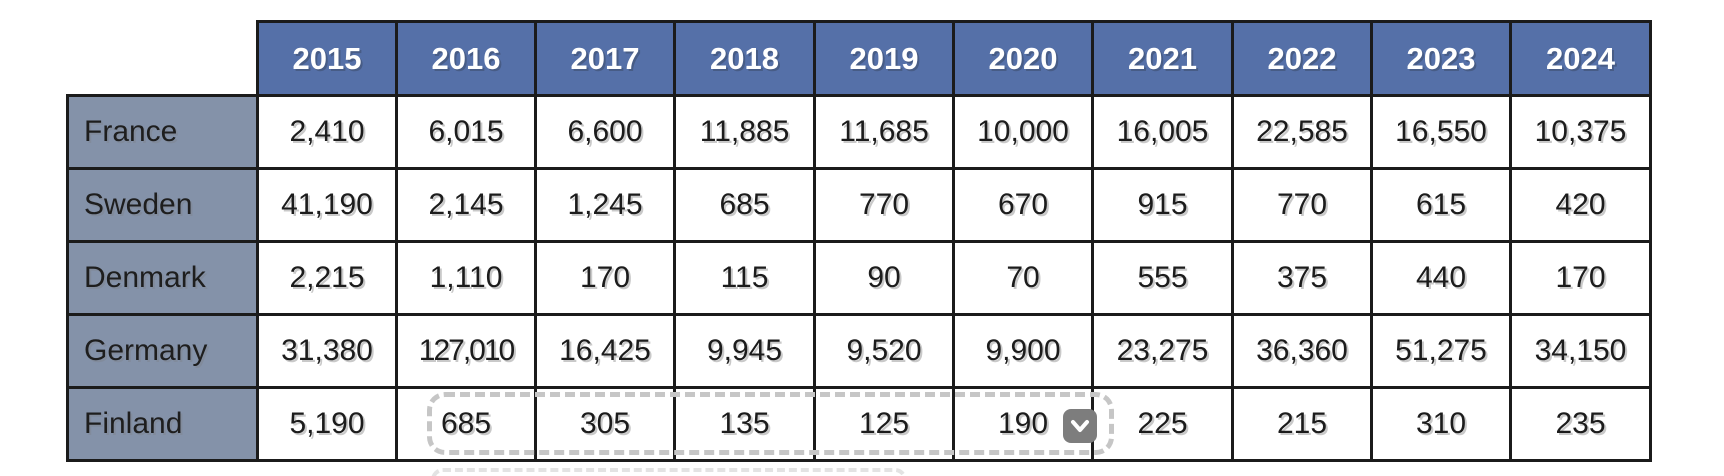 This screenshot has height=476, width=1724. I want to click on chevron-down-icon, so click(1080, 426).